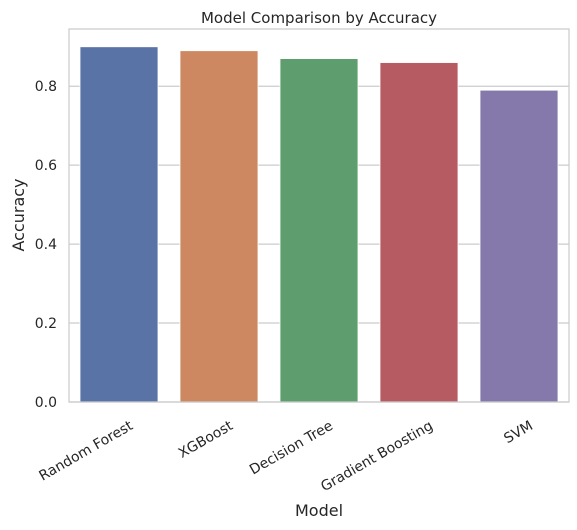 The height and width of the screenshot is (530, 577). I want to click on y-tick-label: 0.2, so click(46, 324).